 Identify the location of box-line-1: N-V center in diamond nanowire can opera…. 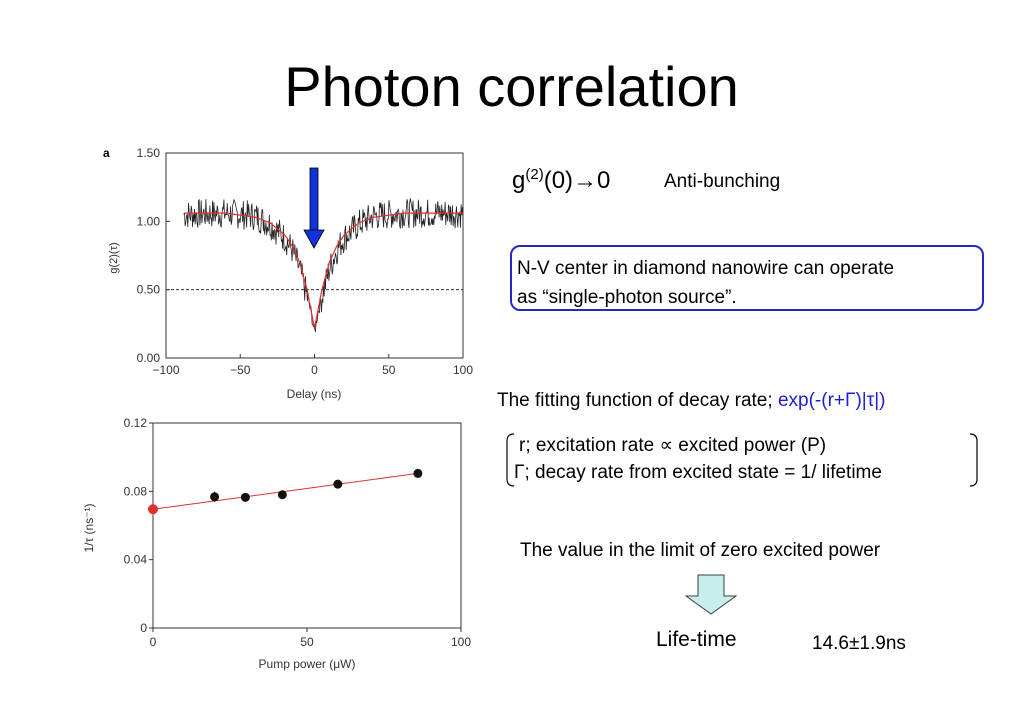
(706, 268).